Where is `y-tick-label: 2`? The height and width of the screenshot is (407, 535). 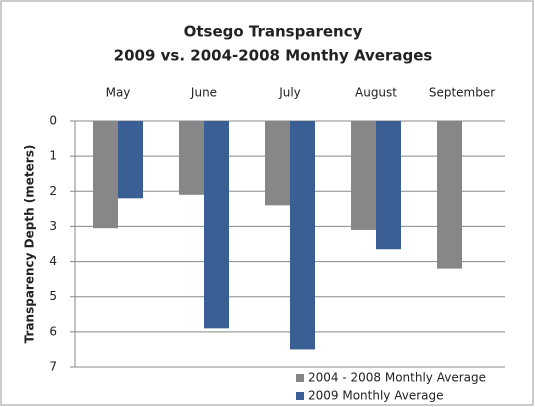
y-tick-label: 2 is located at coordinates (53, 191).